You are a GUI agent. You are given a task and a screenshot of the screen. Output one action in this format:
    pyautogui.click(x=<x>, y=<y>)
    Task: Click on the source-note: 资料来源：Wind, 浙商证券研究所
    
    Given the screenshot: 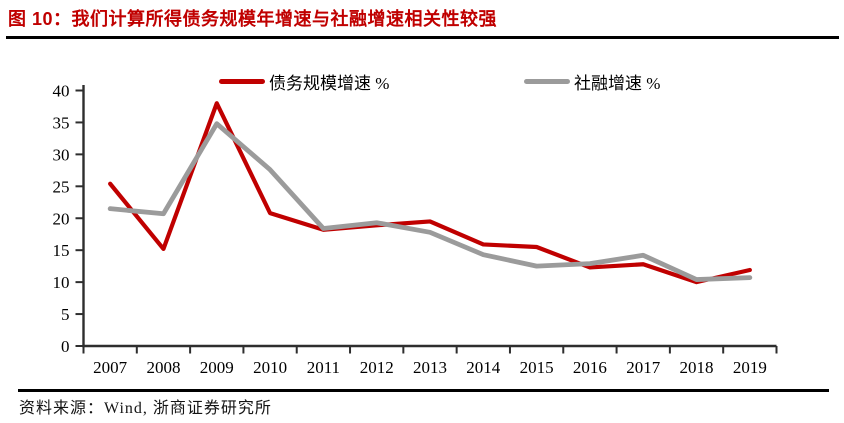 What is the action you would take?
    pyautogui.click(x=145, y=408)
    